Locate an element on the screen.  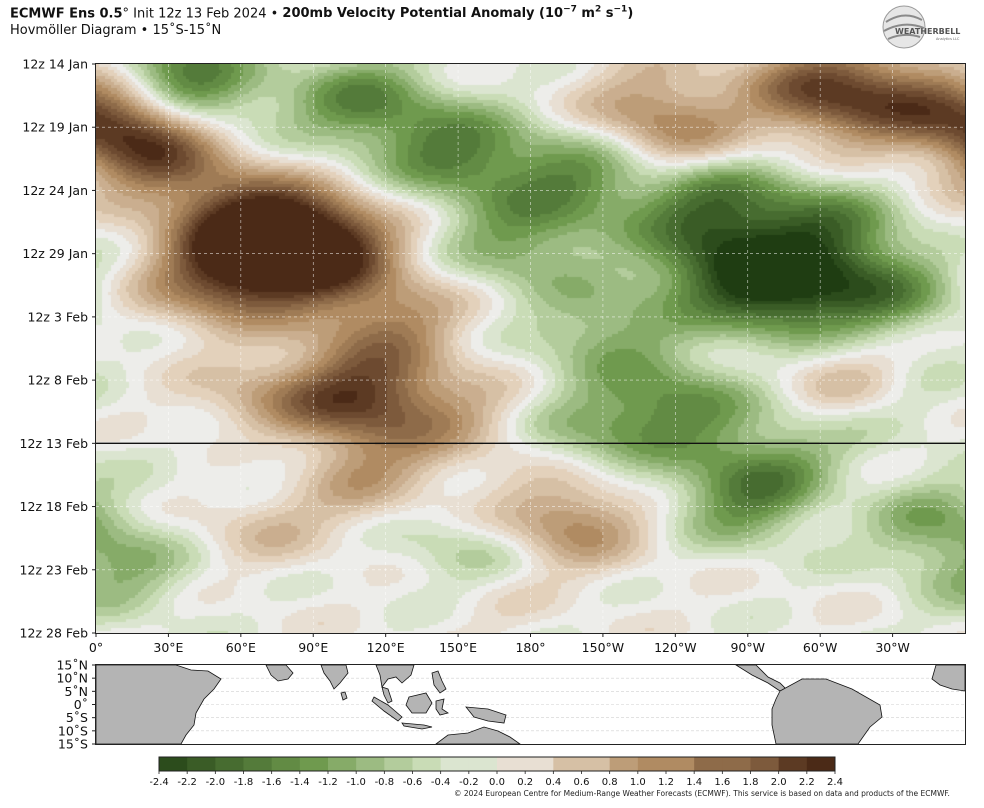
colorbar-tick-label: -1.0 is located at coordinates (356, 782).